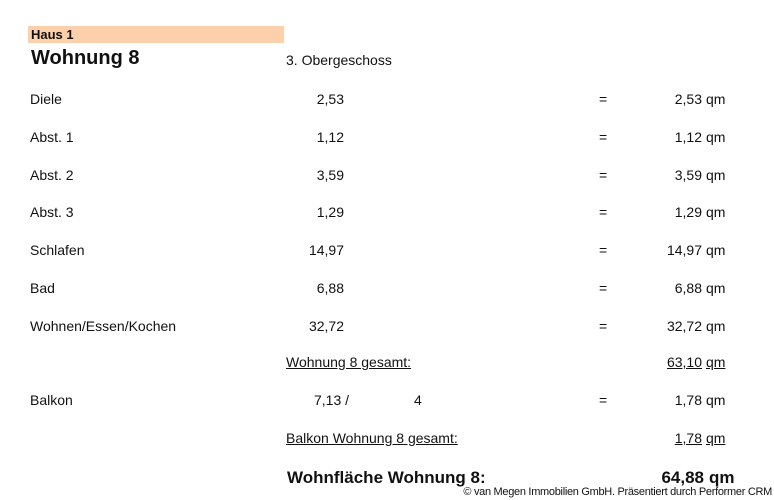 The image size is (774, 500). Describe the element at coordinates (387, 212) in the screenshot. I see `room-row: Abst. 3 1,29 = 1,29 qm` at that location.